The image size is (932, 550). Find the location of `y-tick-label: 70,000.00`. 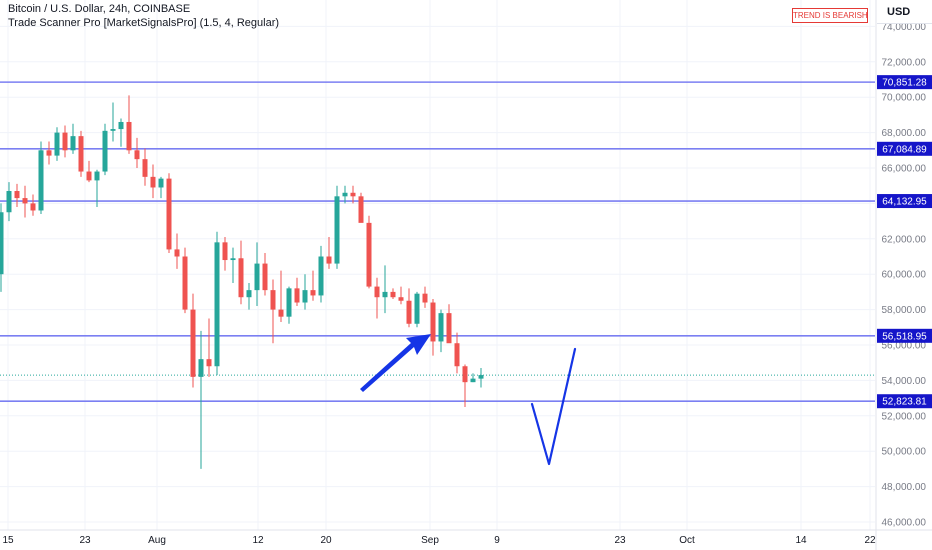

y-tick-label: 70,000.00 is located at coordinates (904, 98).